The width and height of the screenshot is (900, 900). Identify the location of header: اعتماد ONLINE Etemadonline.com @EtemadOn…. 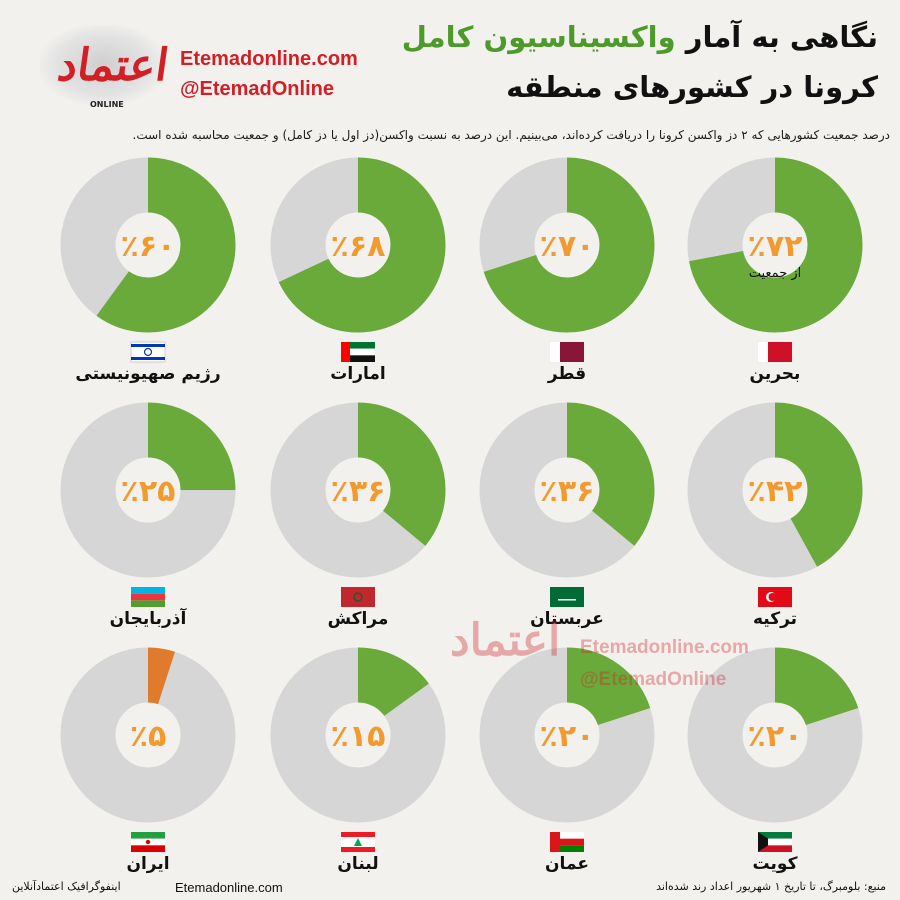
(450, 65).